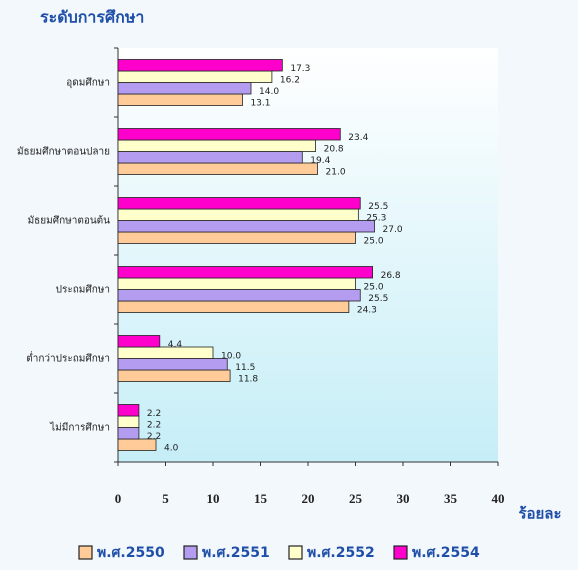  I want to click on value-label: 16.2, so click(290, 80).